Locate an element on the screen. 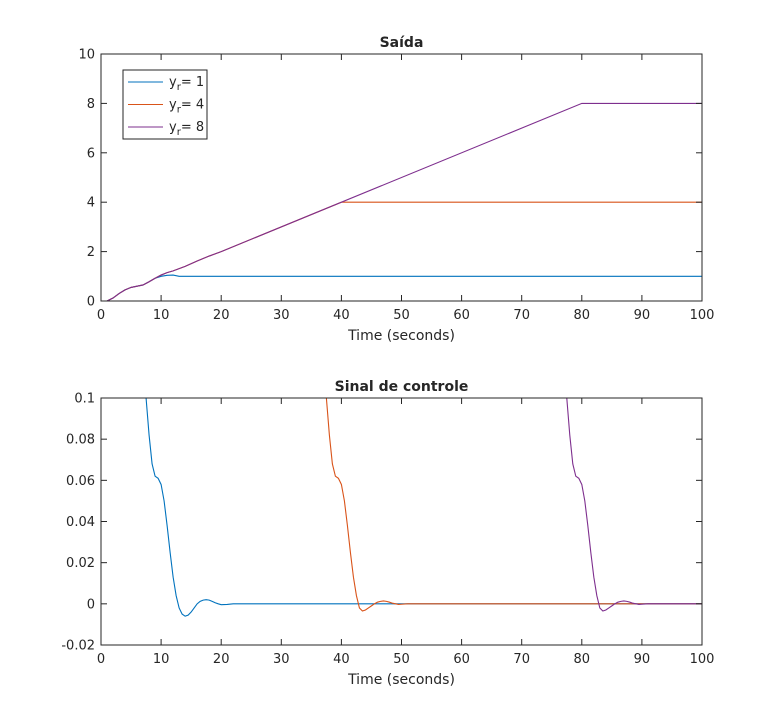  y-tick-label: 0.08 is located at coordinates (80, 440).